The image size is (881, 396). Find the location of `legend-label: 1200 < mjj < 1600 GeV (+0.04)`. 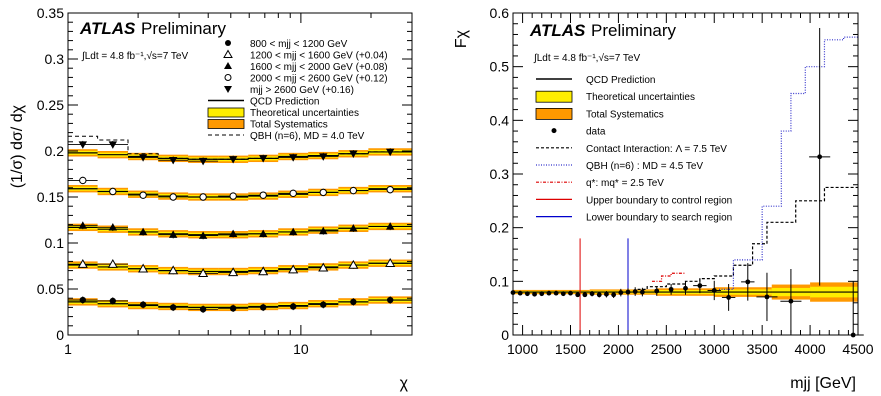

legend-label: 1200 < mjj < 1600 GeV (+0.04) is located at coordinates (319, 56).